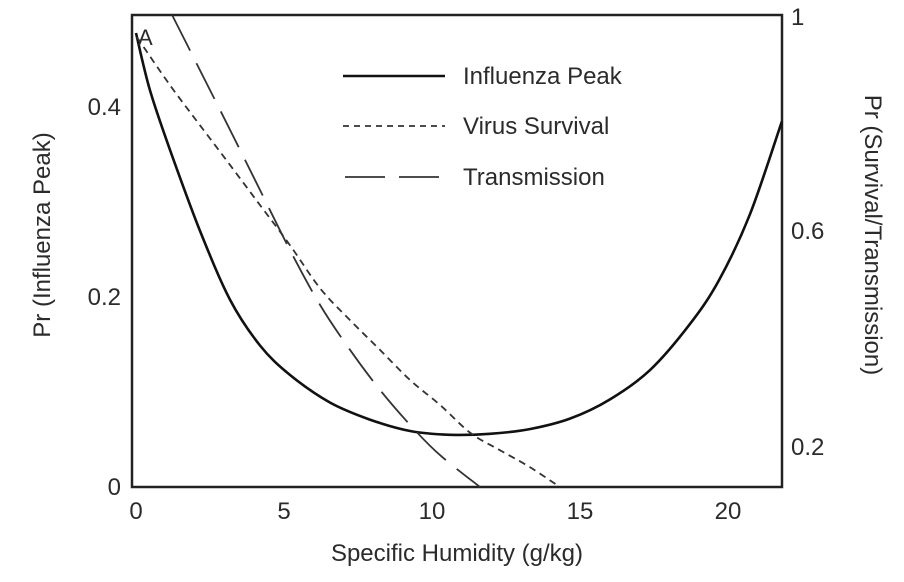 The width and height of the screenshot is (904, 582). Describe the element at coordinates (872, 235) in the screenshot. I see `y-right-axis-label: Pr (Survival/Transmission)` at that location.